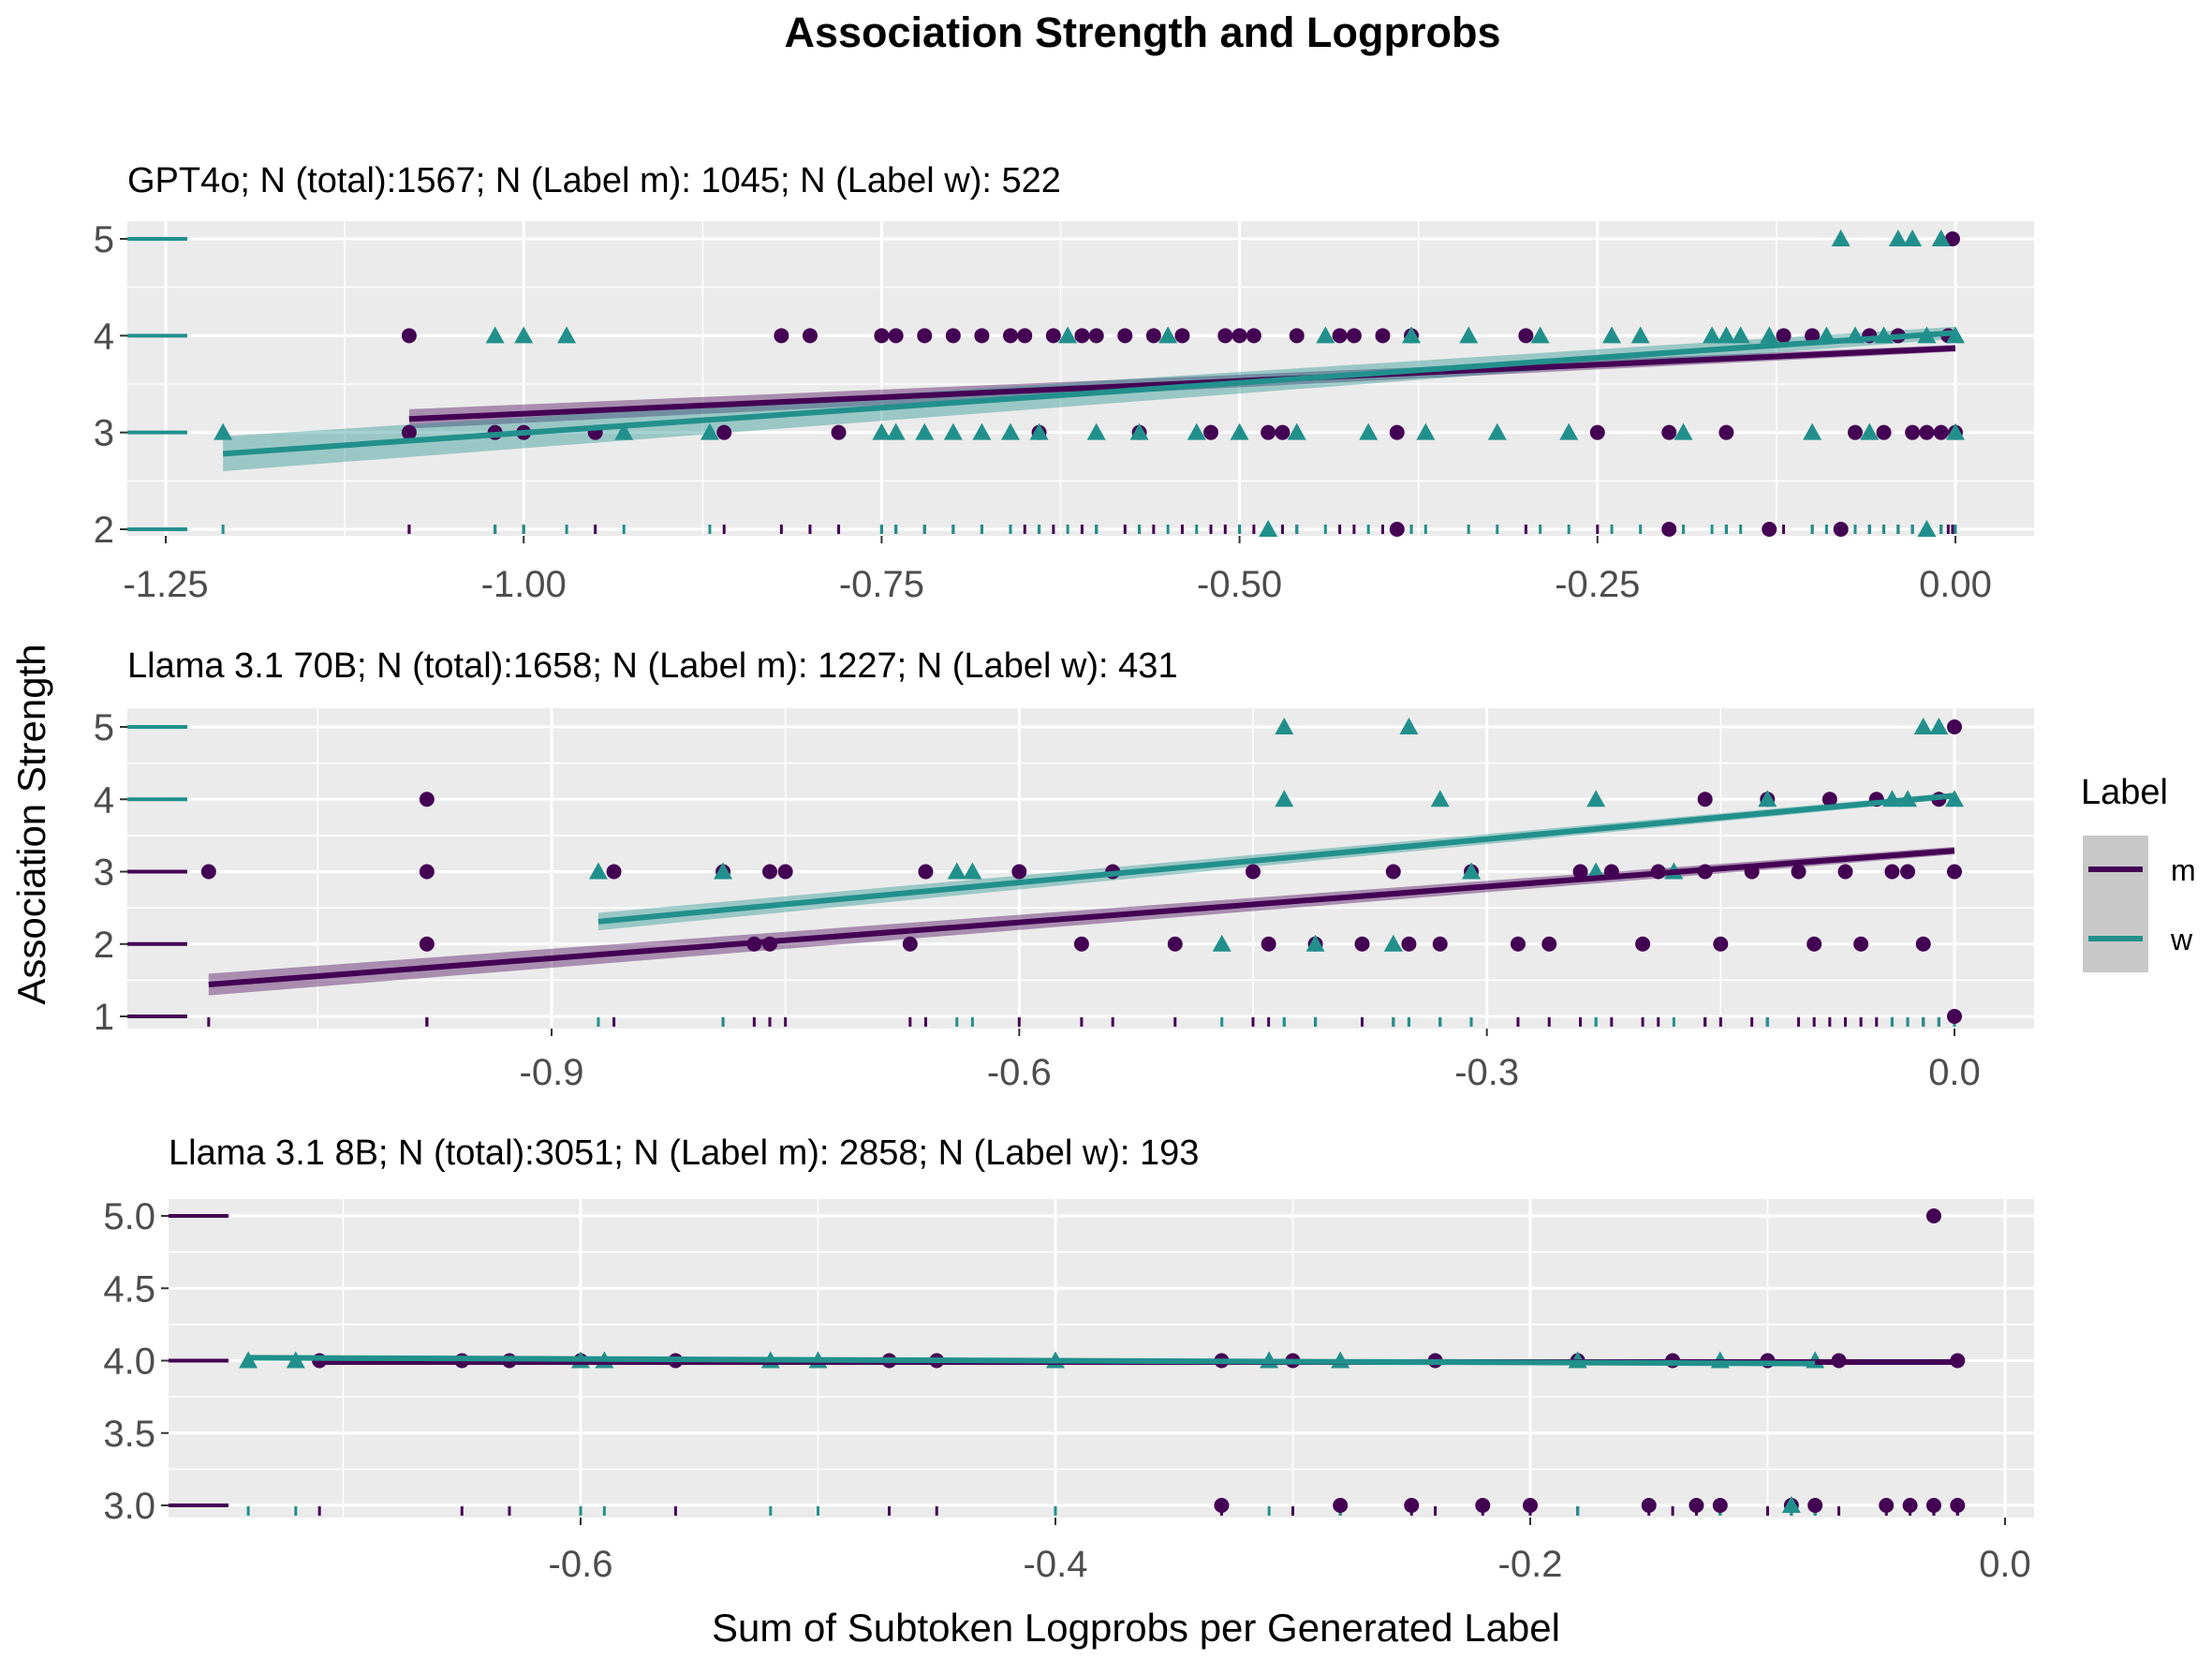  What do you see at coordinates (1056, 1564) in the screenshot?
I see `x-tick-label: -0.4` at bounding box center [1056, 1564].